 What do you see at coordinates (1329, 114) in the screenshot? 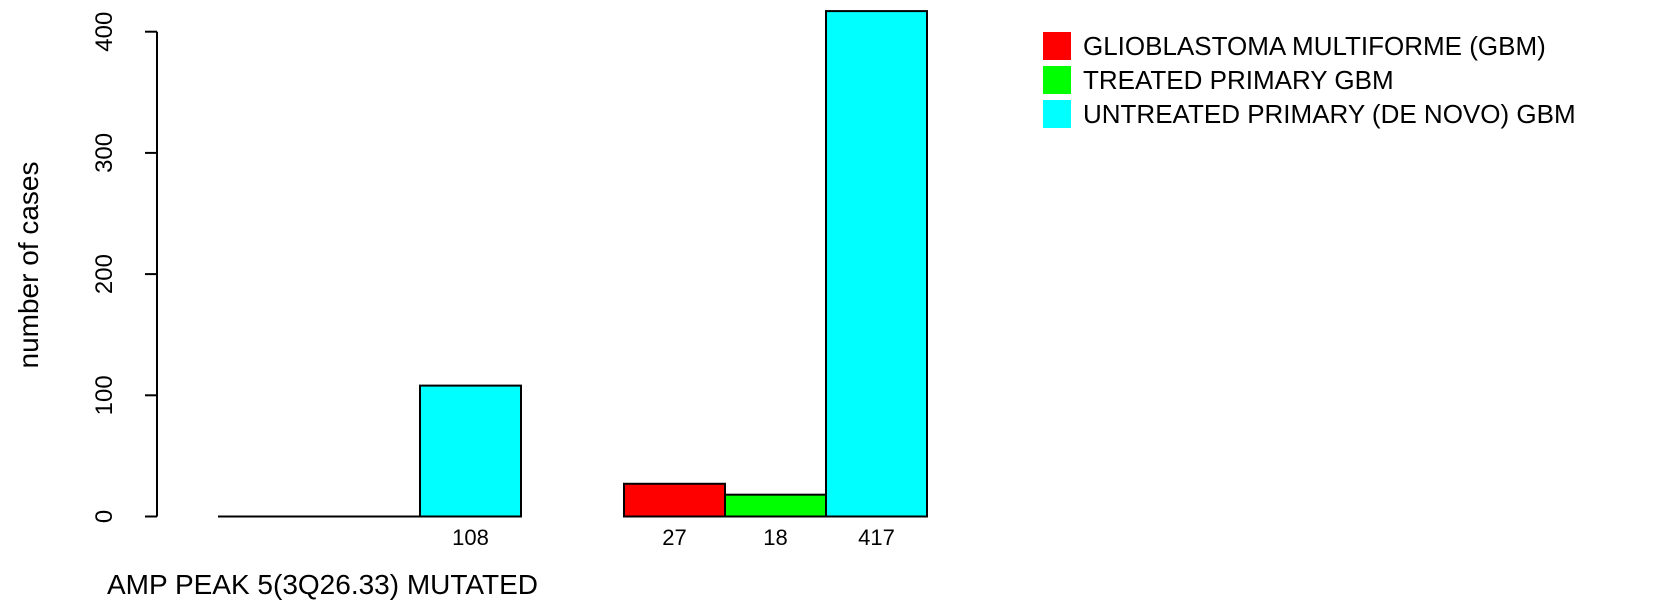
I see `legend-label: UNTREATED PRIMARY (DE NOVO) GBM` at bounding box center [1329, 114].